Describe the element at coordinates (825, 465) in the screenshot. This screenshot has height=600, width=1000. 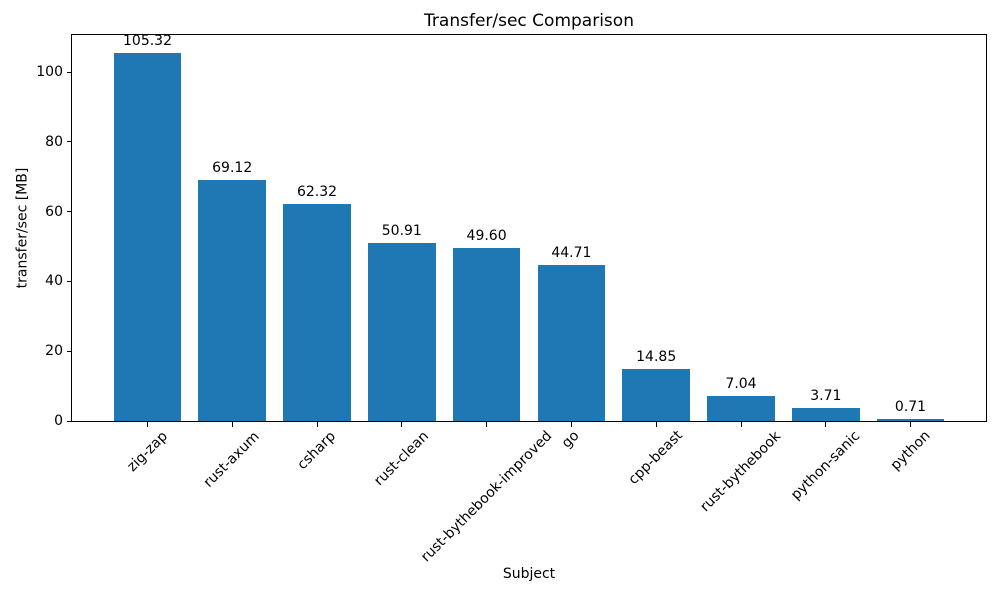
I see `x-tick-label: python-sanic` at that location.